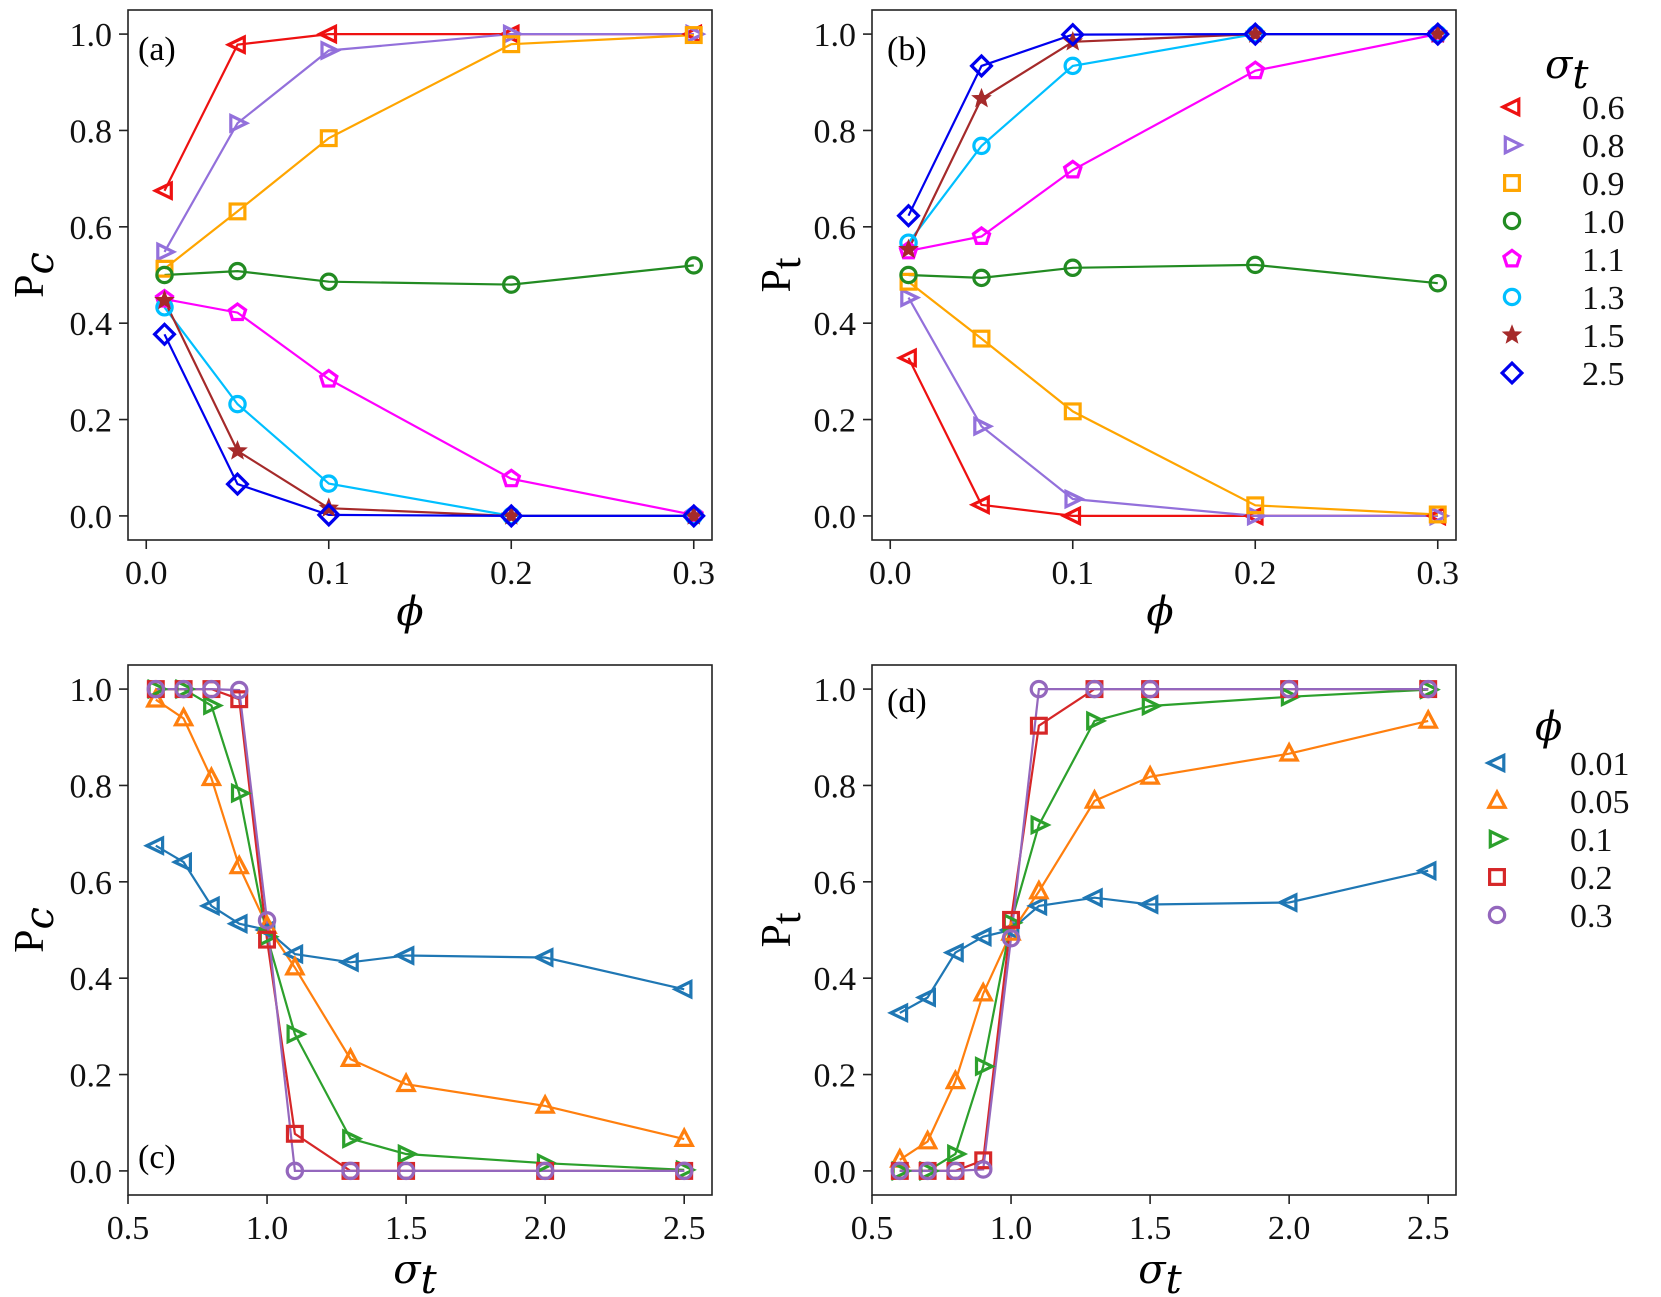  I want to click on legend-label: 1.1, so click(1603, 260).